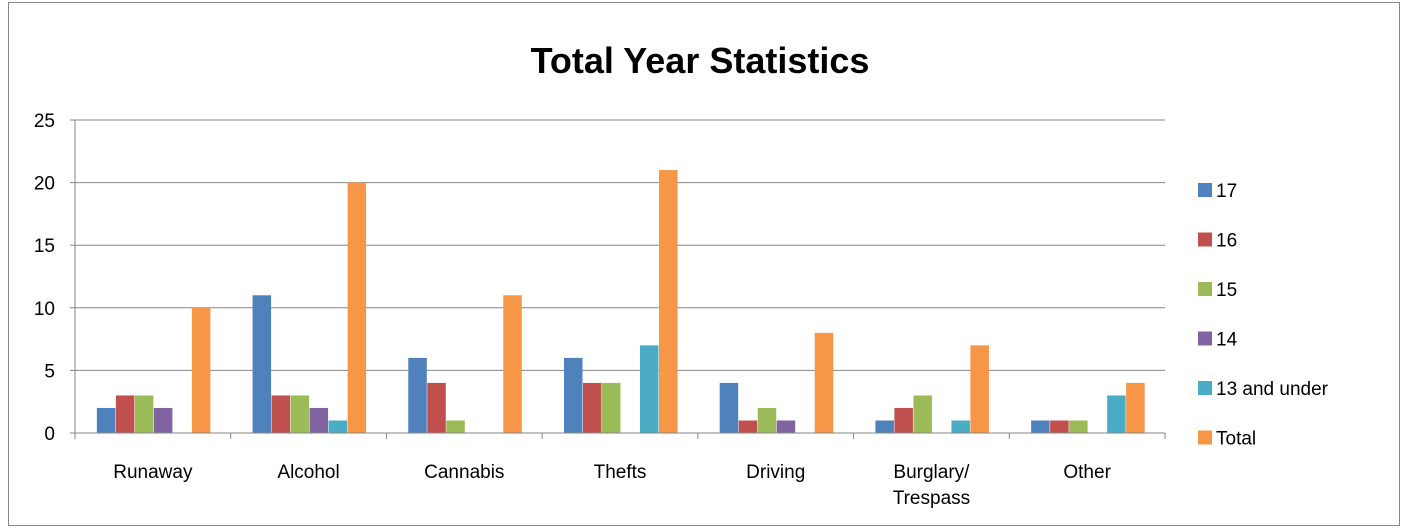  Describe the element at coordinates (1236, 439) in the screenshot. I see `legend-label: Total` at that location.